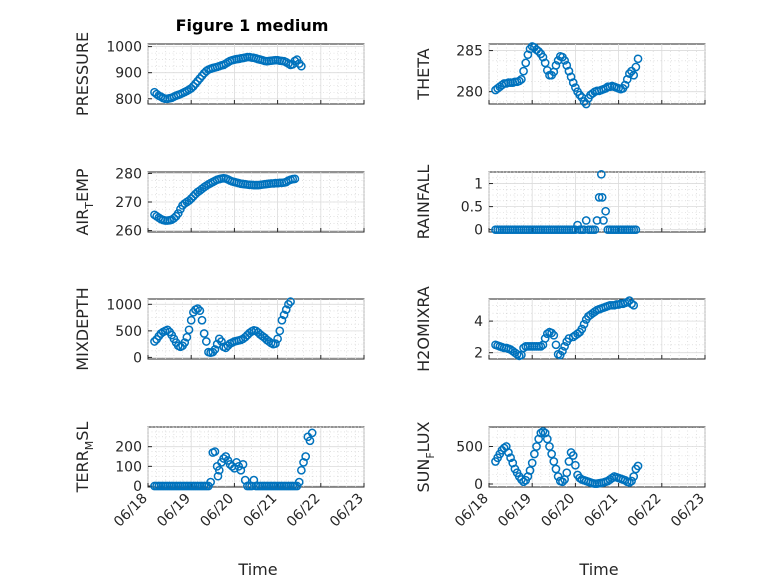 The height and width of the screenshot is (583, 778). I want to click on y-tick-label: 1000, so click(124, 305).